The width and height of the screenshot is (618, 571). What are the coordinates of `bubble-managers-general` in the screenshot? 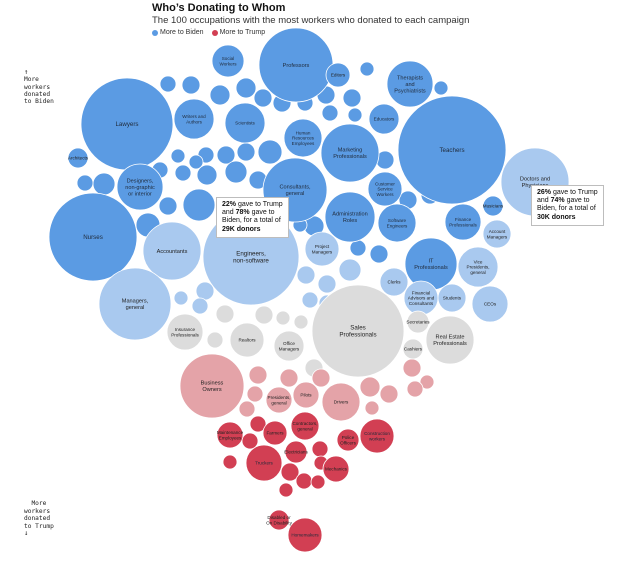 It's located at (135, 304).